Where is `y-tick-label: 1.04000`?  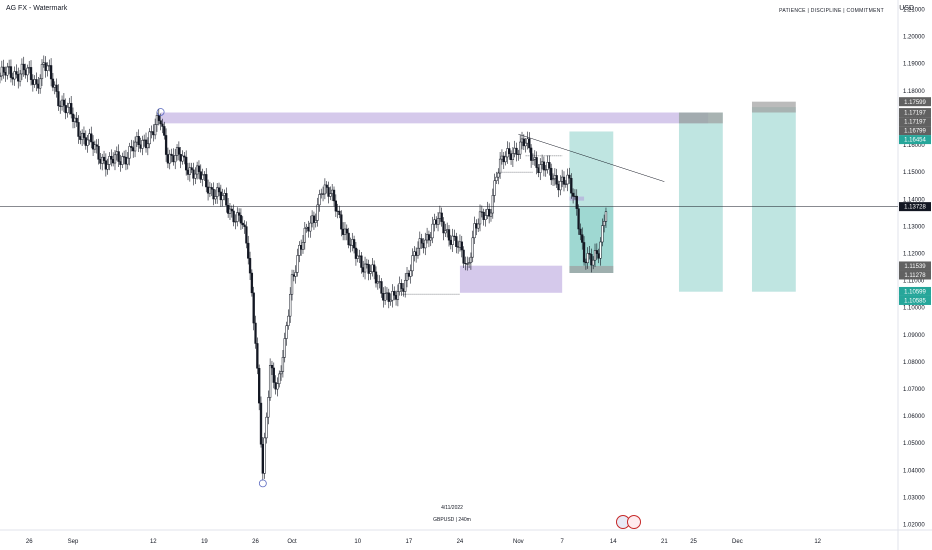 y-tick-label: 1.04000 is located at coordinates (914, 471).